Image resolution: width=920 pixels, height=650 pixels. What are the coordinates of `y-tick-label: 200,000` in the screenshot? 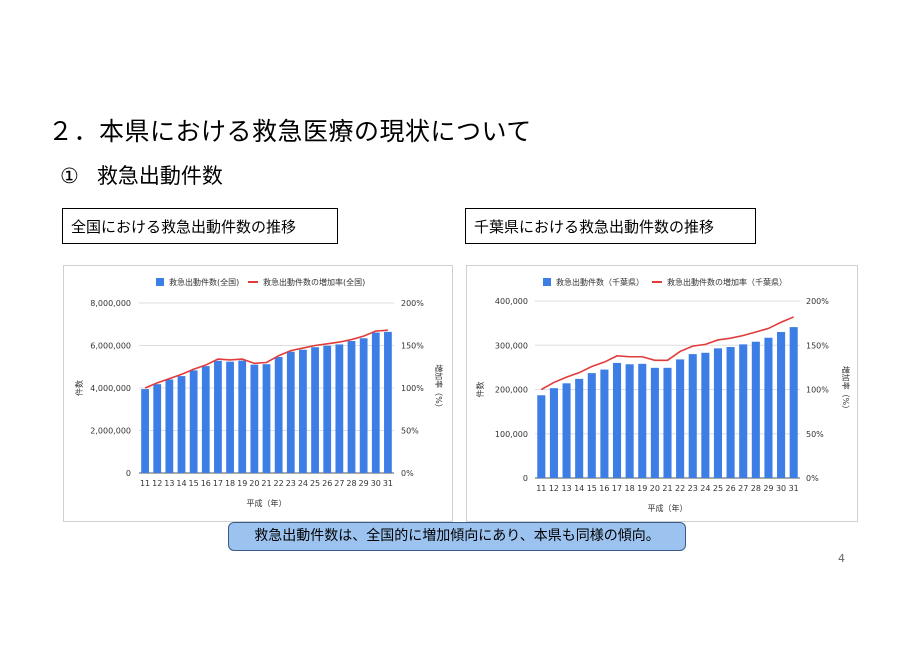 It's located at (511, 390).